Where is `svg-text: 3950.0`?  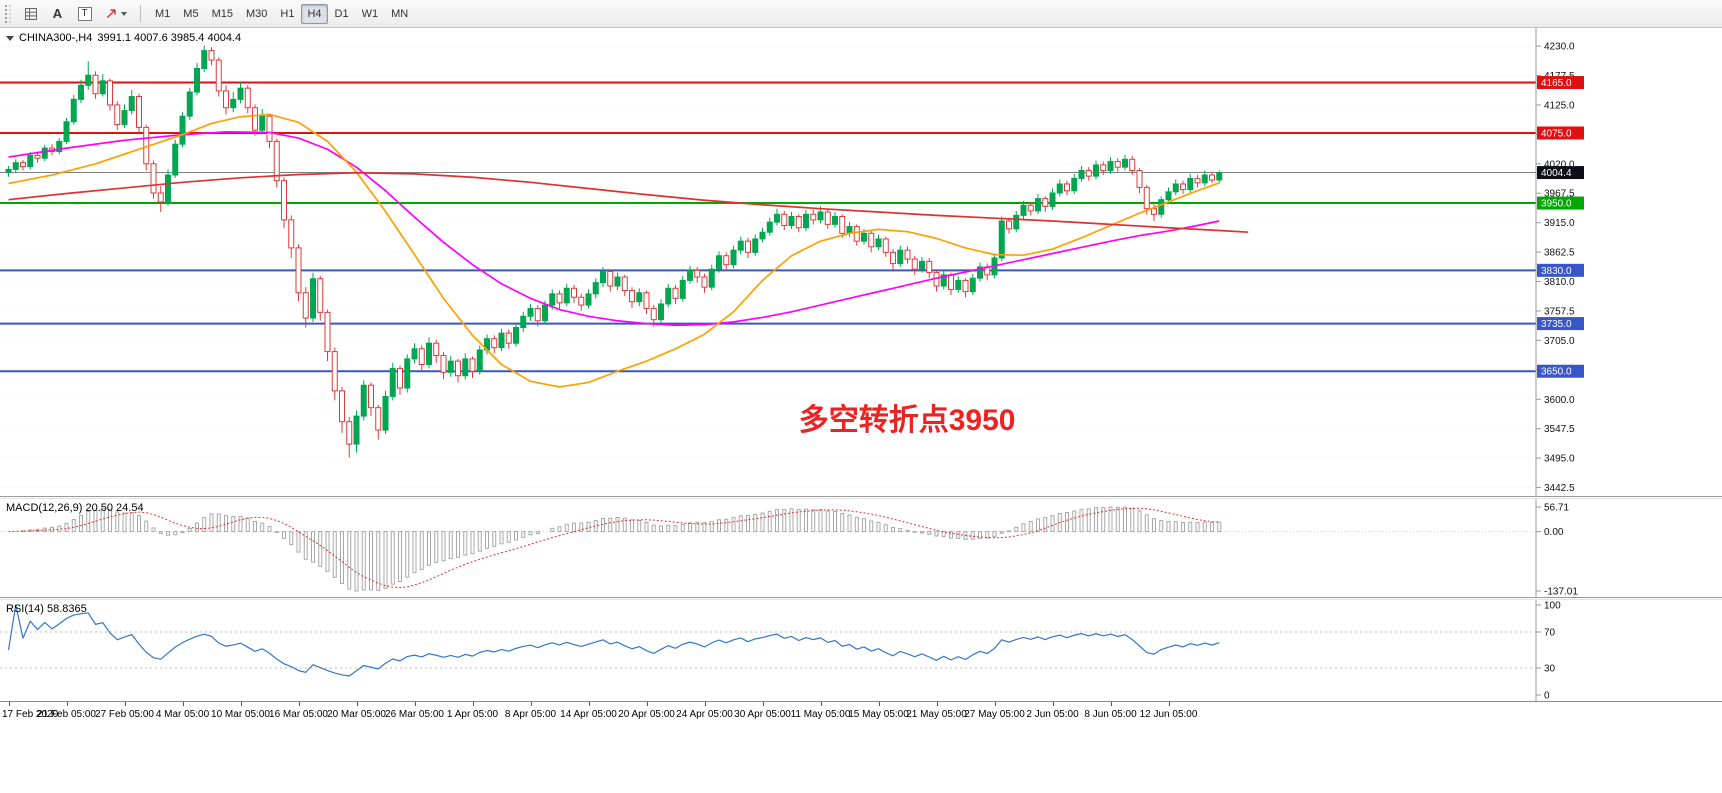
svg-text: 3950.0 is located at coordinates (1556, 204).